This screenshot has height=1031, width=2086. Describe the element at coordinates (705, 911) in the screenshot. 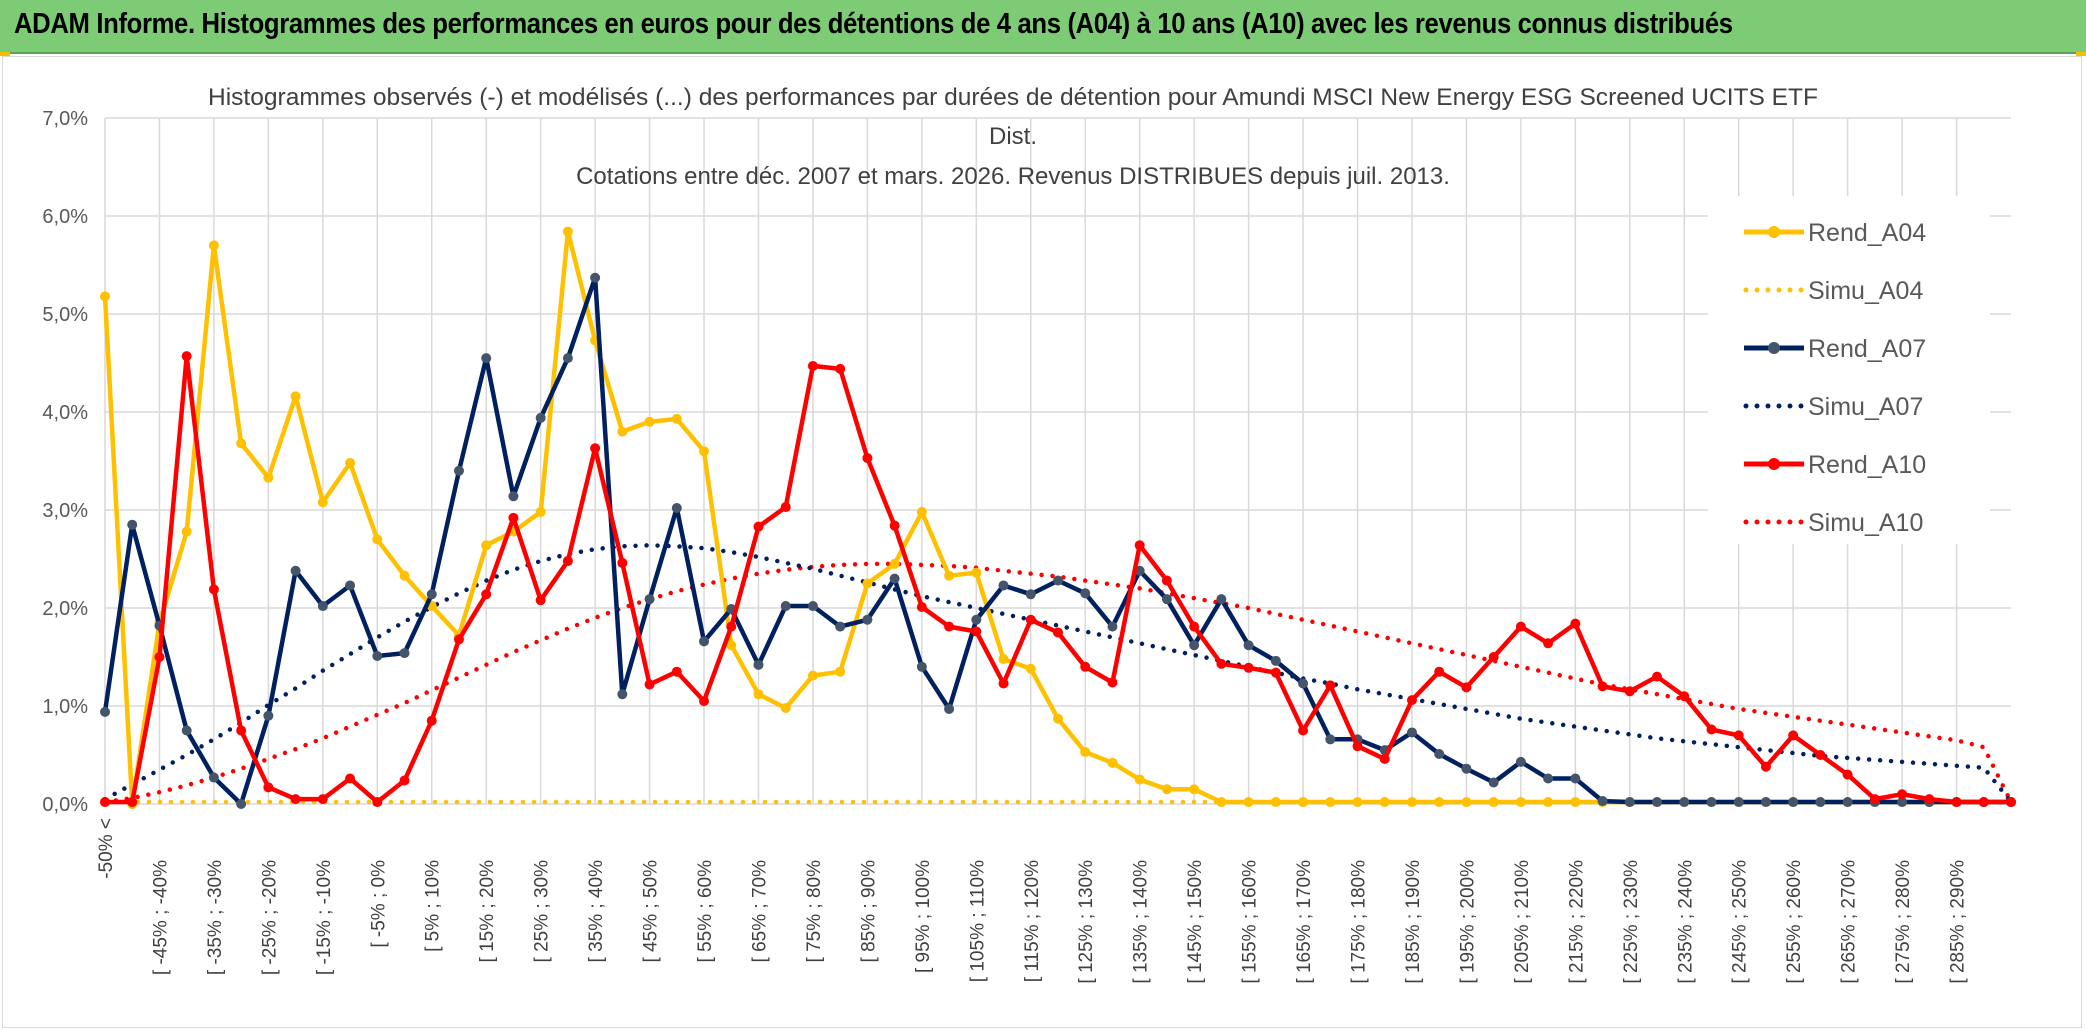

I see `x-tick-label: [ 55% ; 60%` at that location.